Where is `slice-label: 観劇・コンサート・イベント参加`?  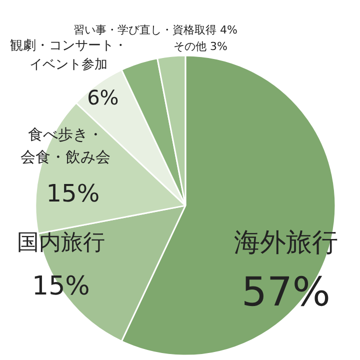 slice-label: 観劇・コンサート・イベント参加 is located at coordinates (68, 55).